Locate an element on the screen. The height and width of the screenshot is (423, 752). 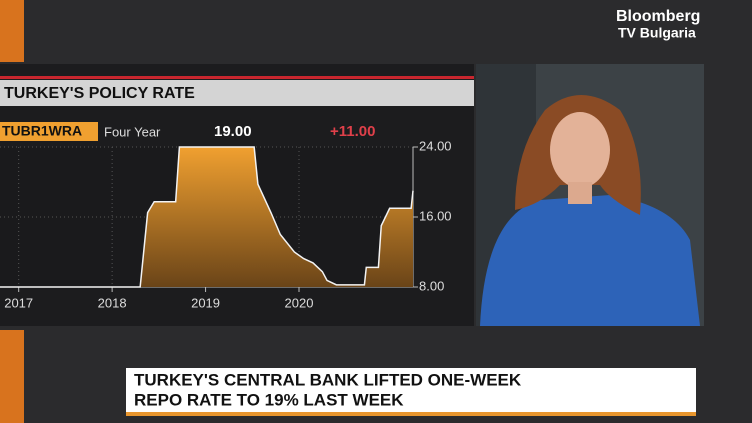
y-tick-label: 16.00 is located at coordinates (435, 215).